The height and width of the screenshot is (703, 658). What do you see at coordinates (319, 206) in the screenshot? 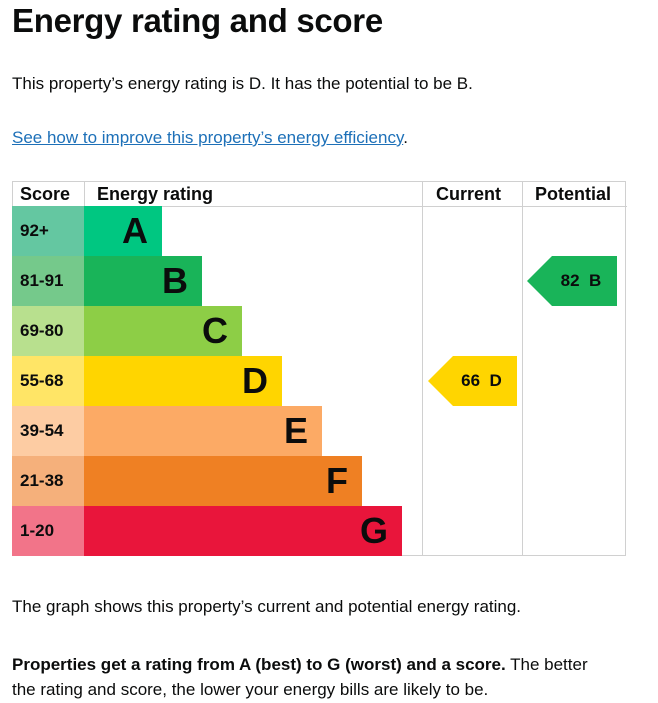
I see `header-divider` at bounding box center [319, 206].